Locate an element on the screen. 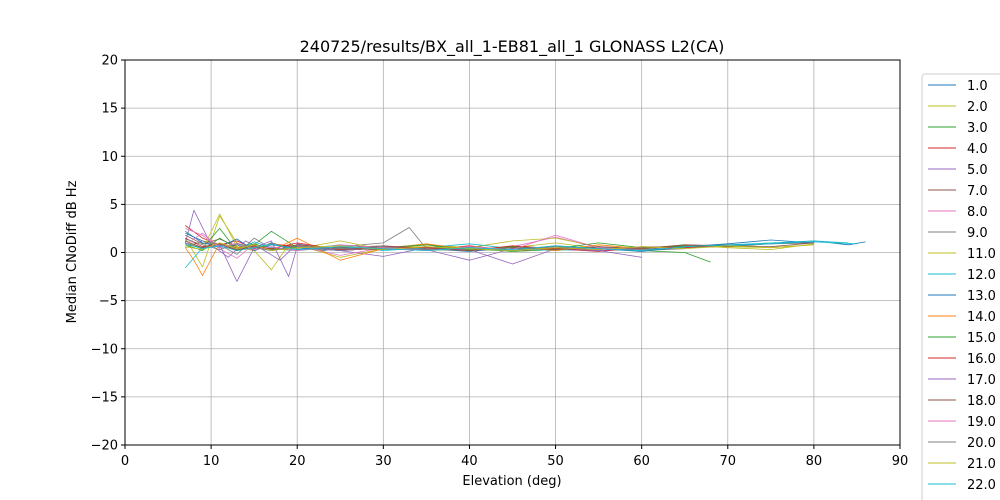 The image size is (1000, 500). x-axis-title: Elevation (deg) is located at coordinates (511, 481).